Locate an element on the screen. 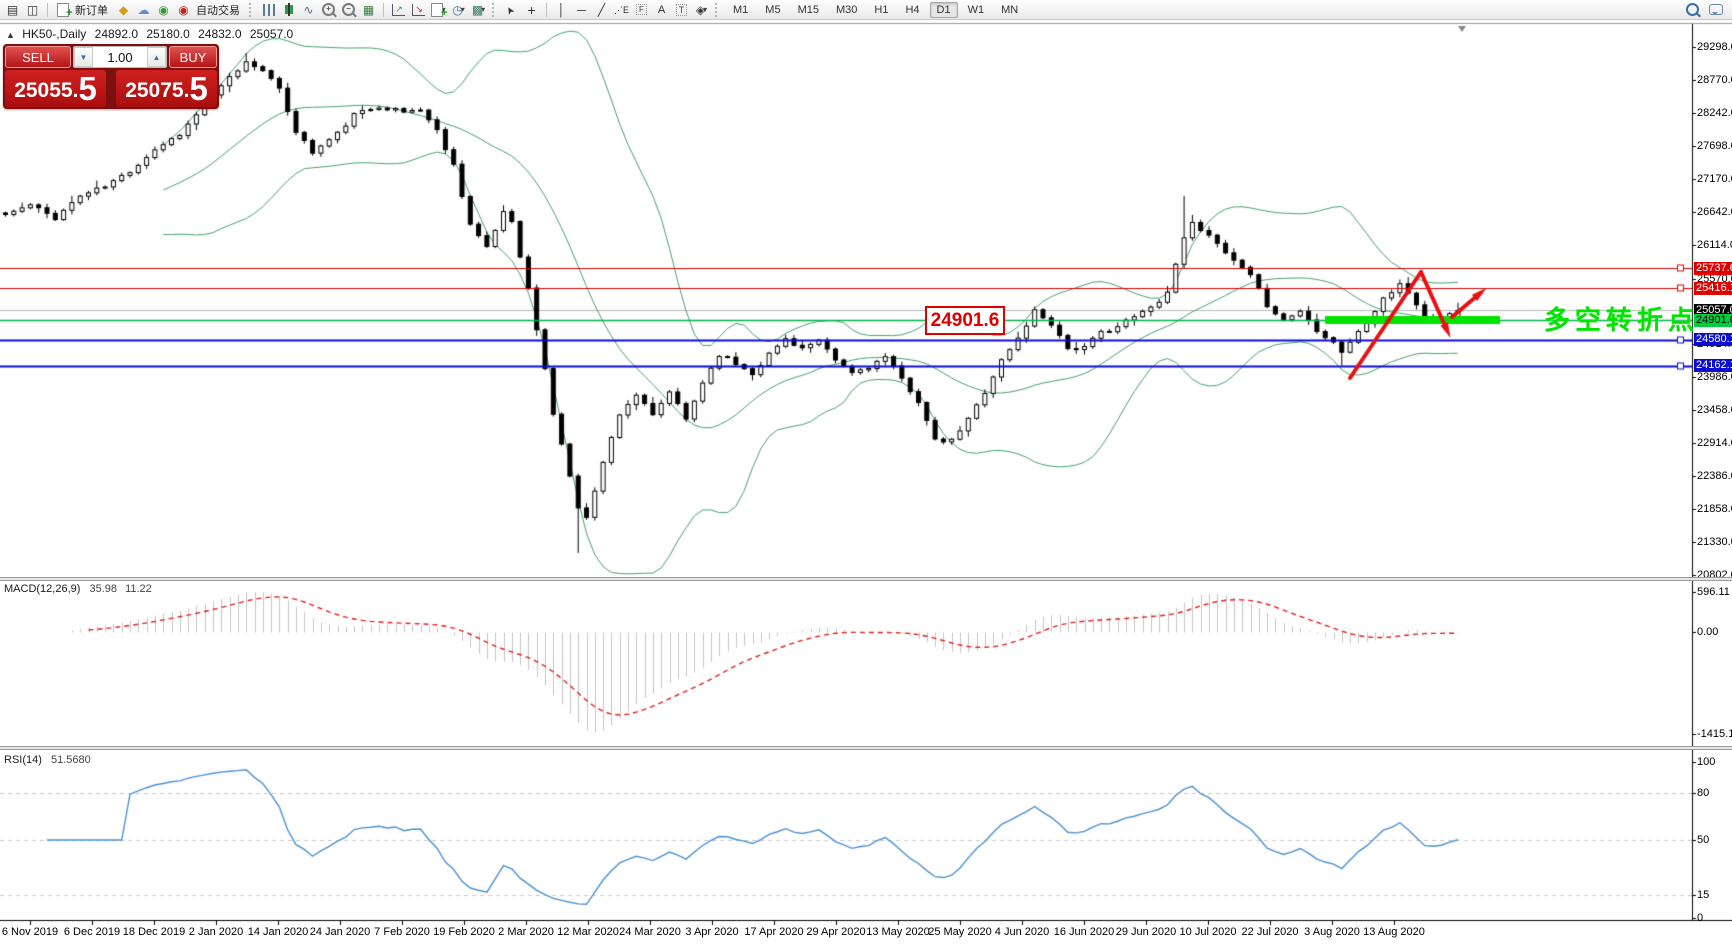 The image size is (1732, 946). date-tick-label: 4 Jun 2020 is located at coordinates (1022, 932).